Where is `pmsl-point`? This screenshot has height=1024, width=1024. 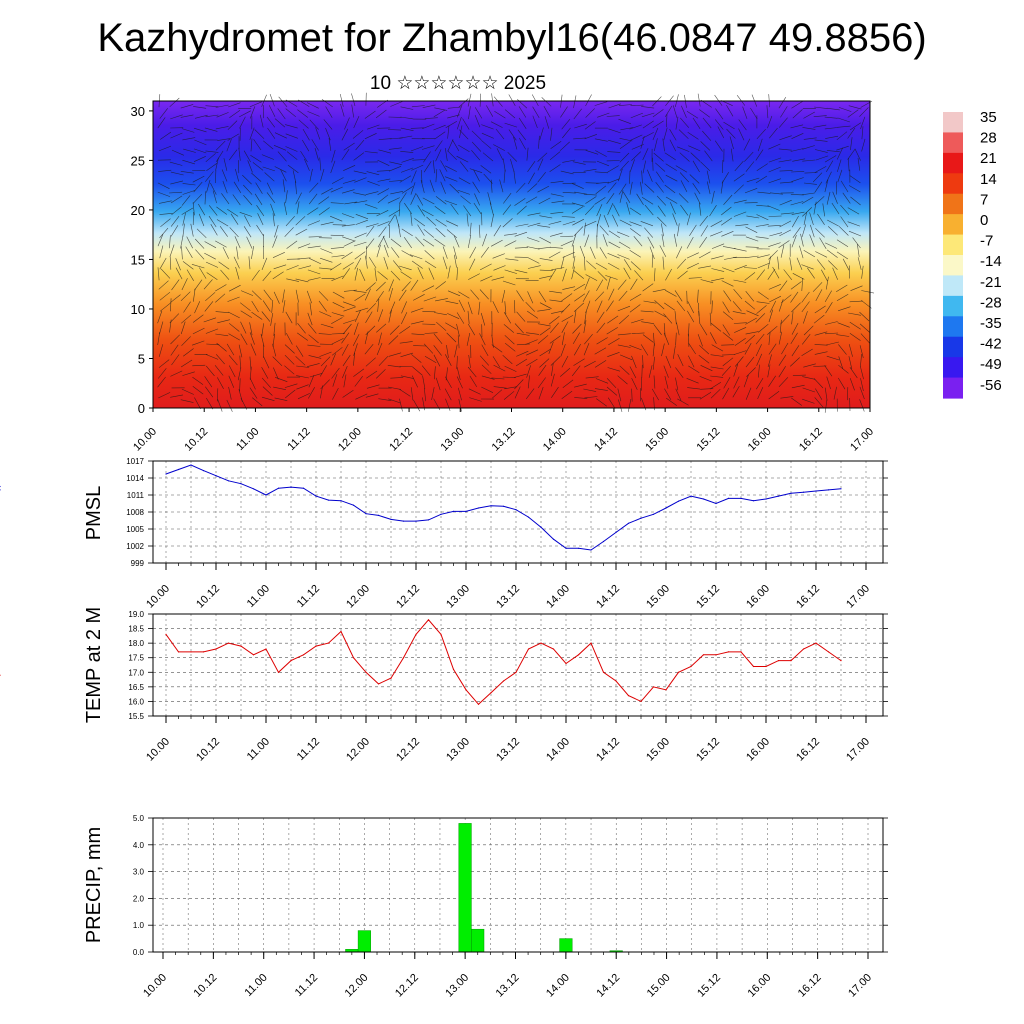 pmsl-point is located at coordinates (728, 498).